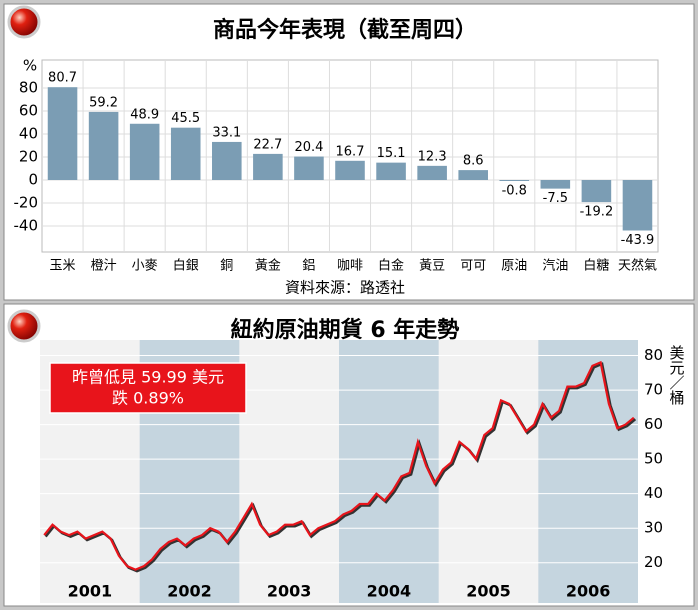 The height and width of the screenshot is (610, 698). Describe the element at coordinates (148, 377) in the screenshot. I see `annotation: 昨曾低見 59.99 美元` at that location.